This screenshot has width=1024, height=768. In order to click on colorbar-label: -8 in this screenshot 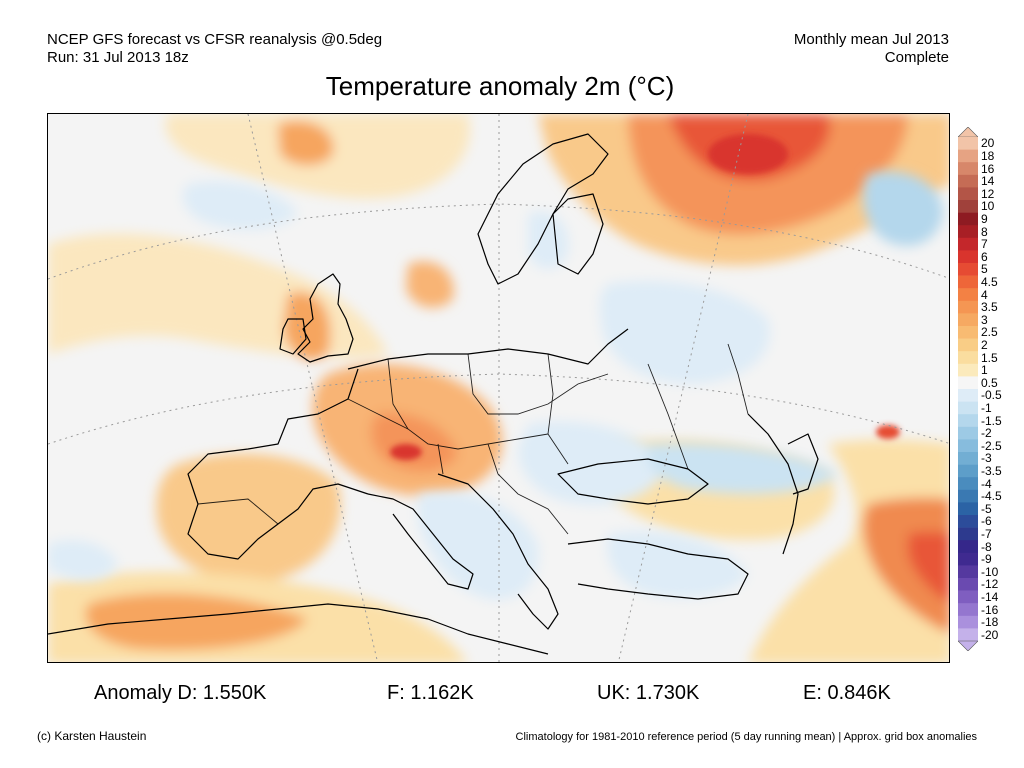, I will do `click(986, 546)`.